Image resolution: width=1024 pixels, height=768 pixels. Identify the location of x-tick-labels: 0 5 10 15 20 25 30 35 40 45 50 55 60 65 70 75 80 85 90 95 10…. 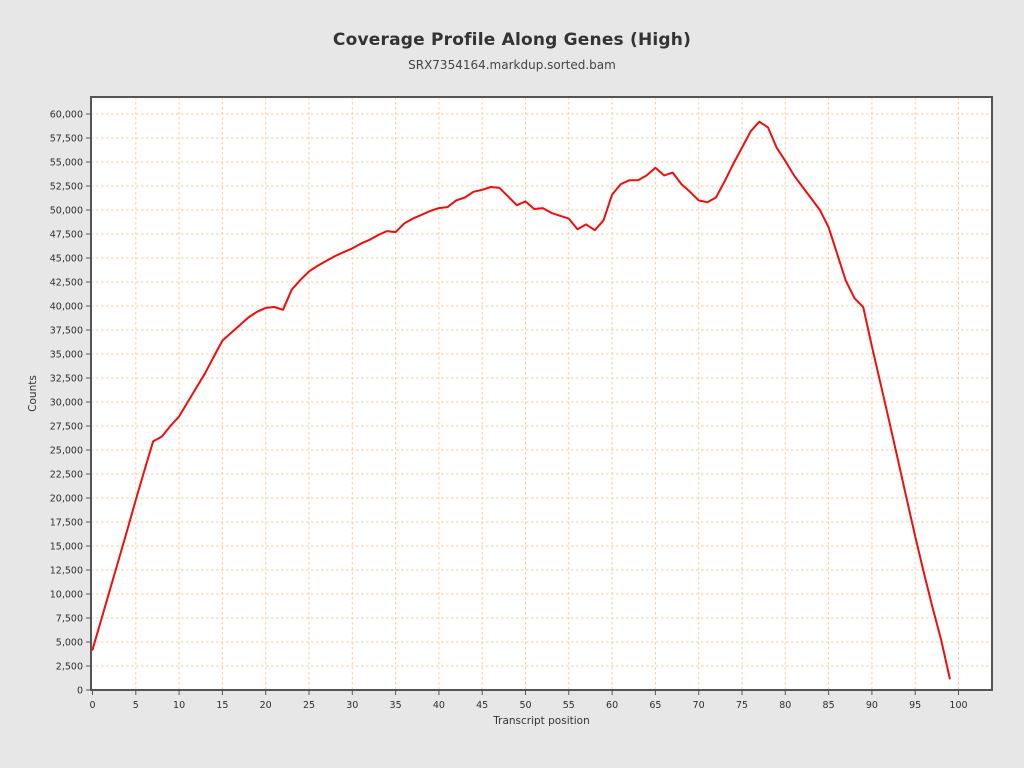
(528, 705).